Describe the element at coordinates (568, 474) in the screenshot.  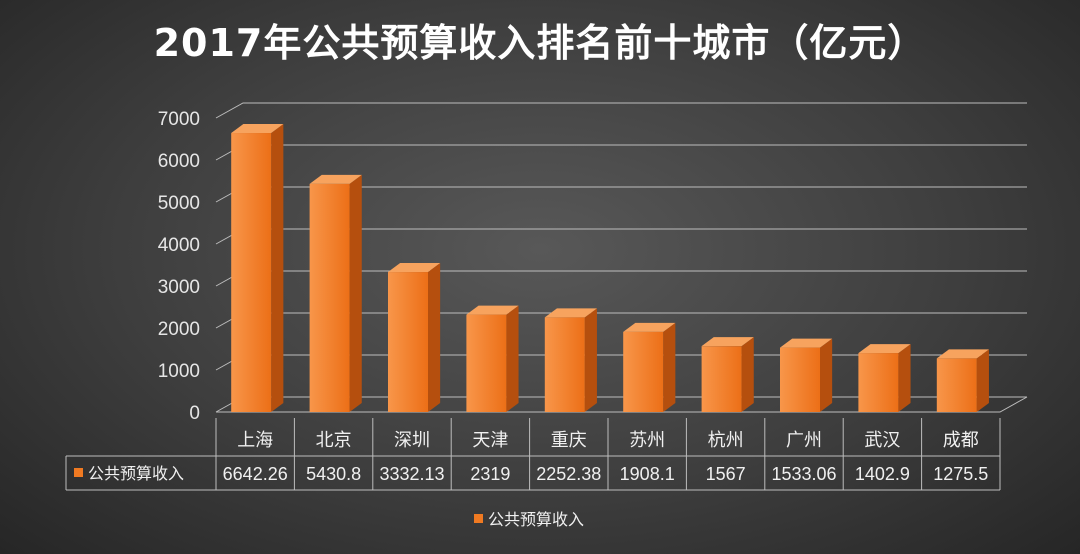
I see `data-label: 2252.38` at that location.